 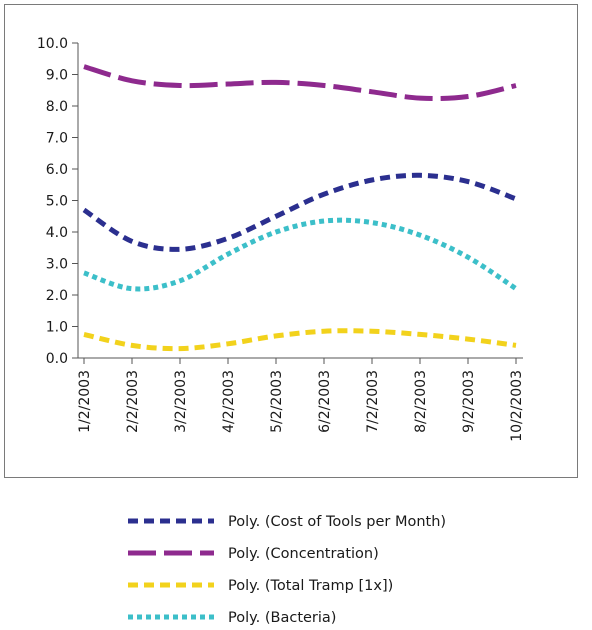 I want to click on x-tick-label: 7/2/2003, so click(x=373, y=401).